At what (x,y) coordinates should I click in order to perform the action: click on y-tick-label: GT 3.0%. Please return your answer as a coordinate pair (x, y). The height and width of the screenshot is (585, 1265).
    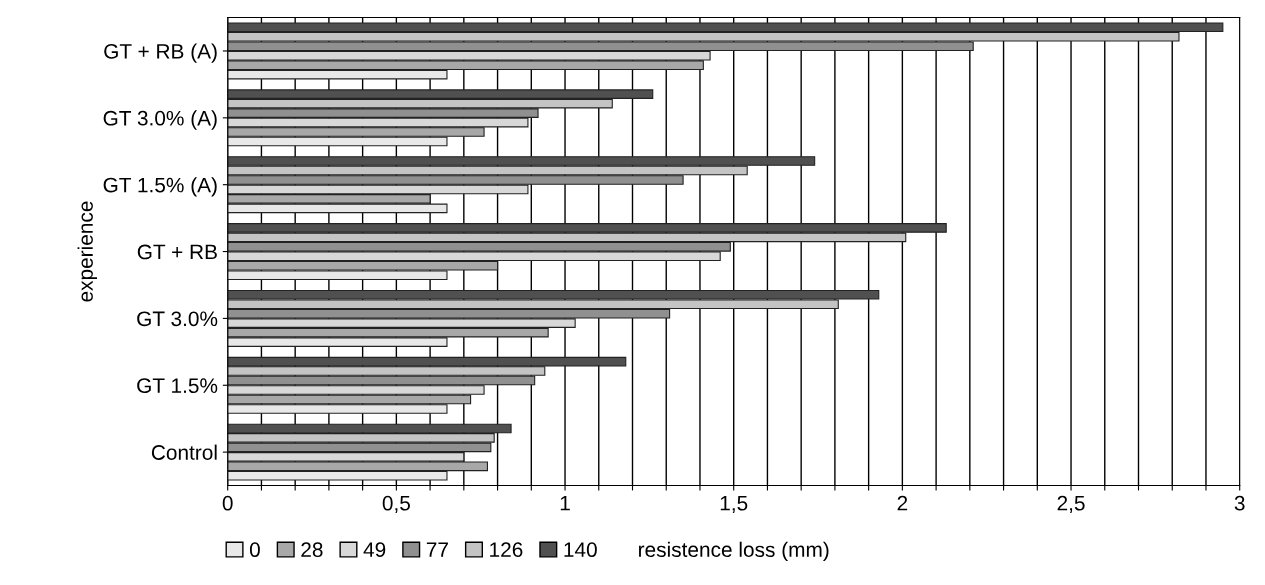
    Looking at the image, I should click on (177, 319).